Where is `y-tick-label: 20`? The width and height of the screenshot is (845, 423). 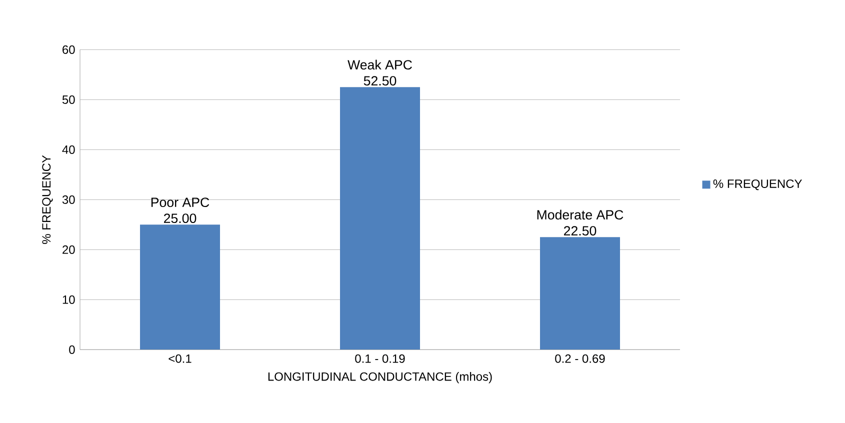
y-tick-label: 20 is located at coordinates (68, 249).